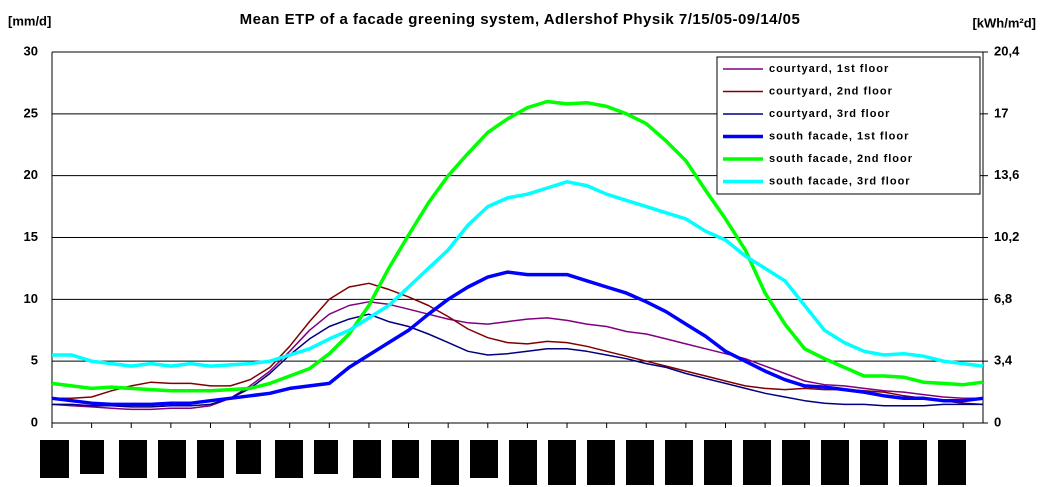  I want to click on y-tick-label: 20, so click(31, 174).